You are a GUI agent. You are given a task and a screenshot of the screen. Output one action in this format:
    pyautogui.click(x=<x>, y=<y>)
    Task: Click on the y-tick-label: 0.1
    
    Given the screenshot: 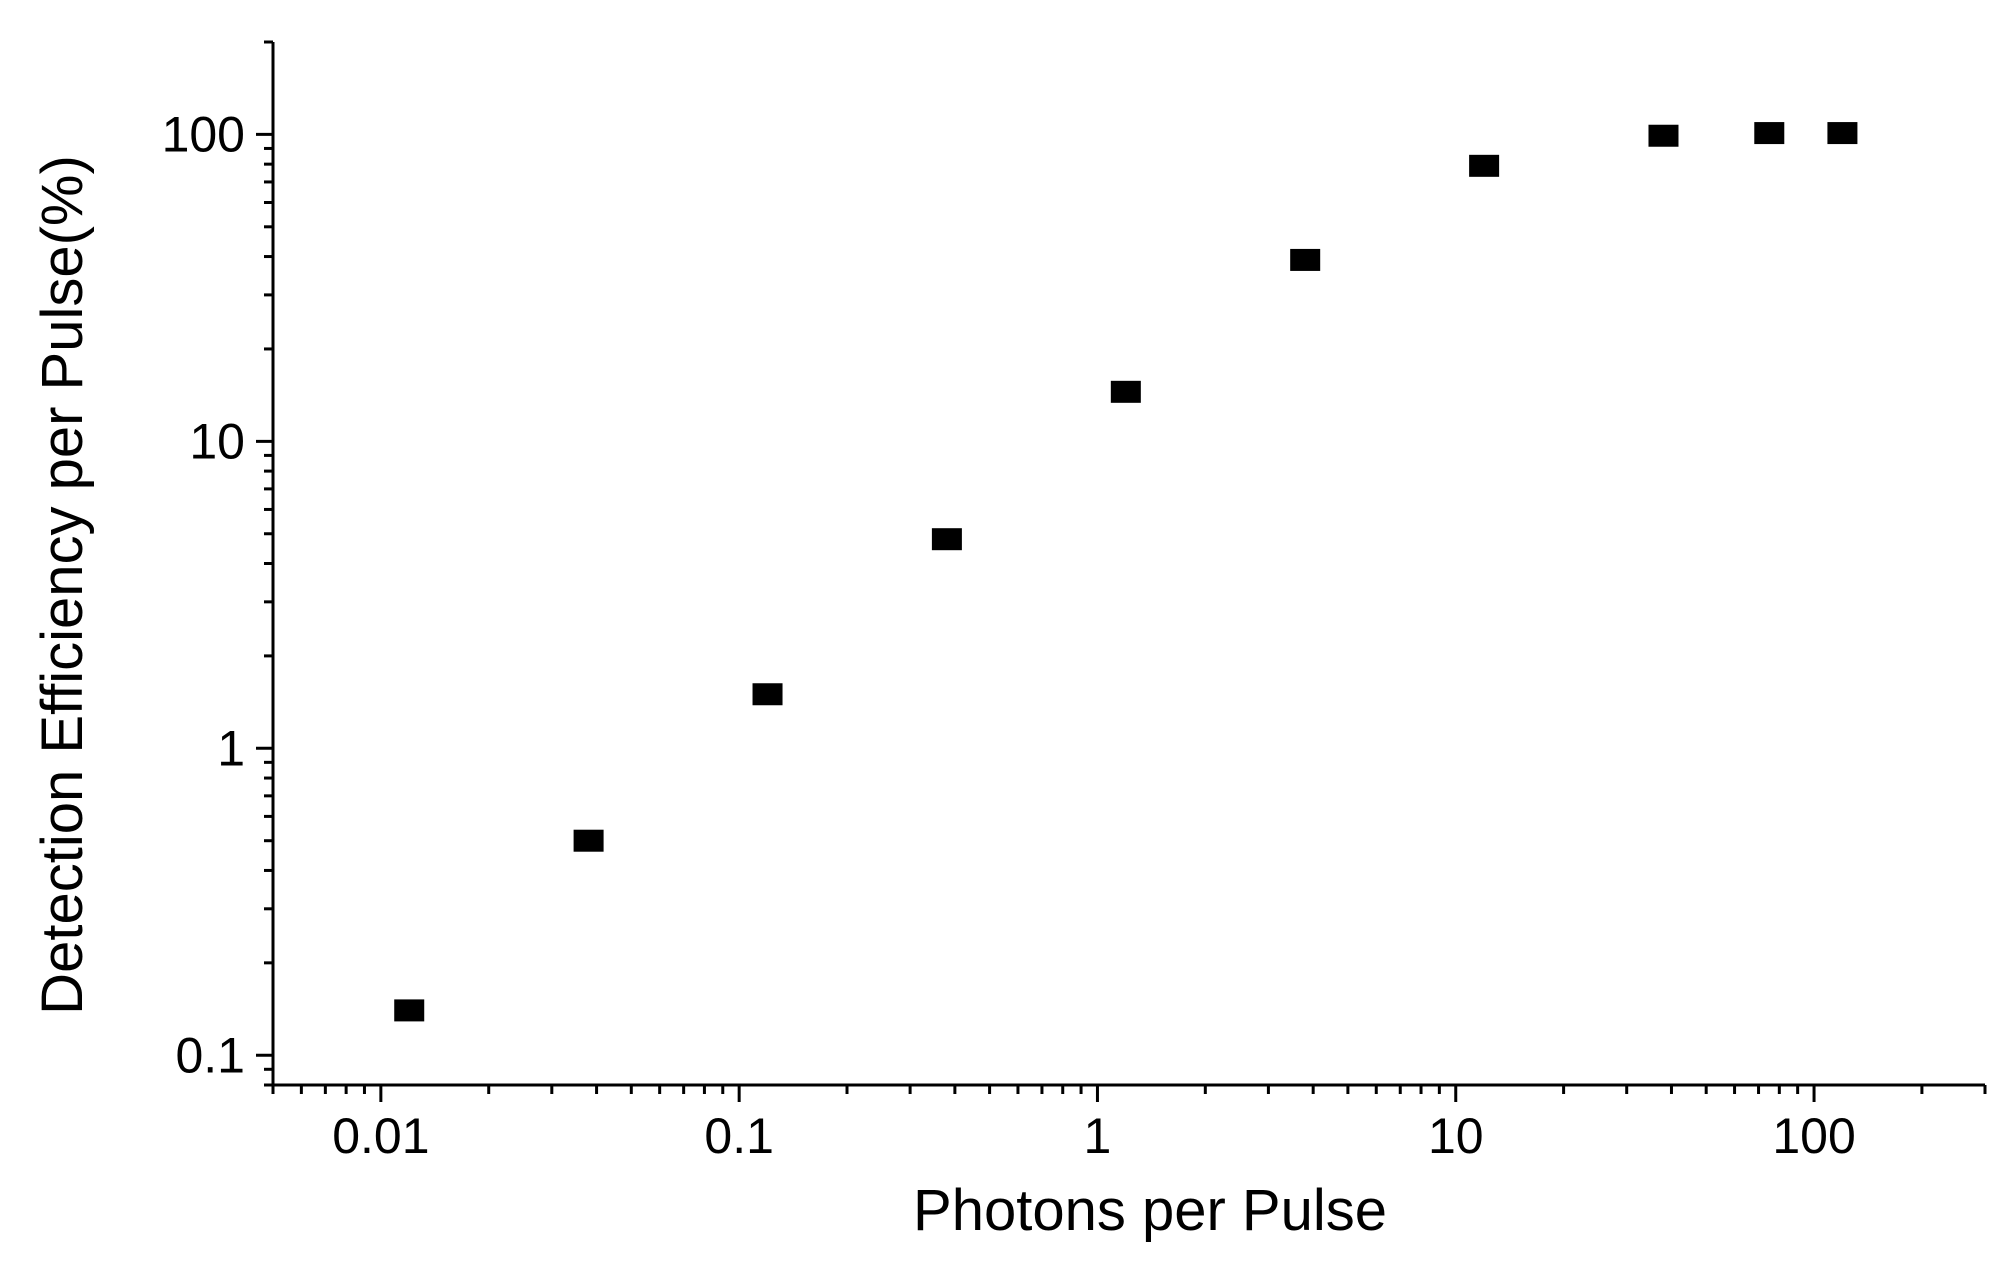 What is the action you would take?
    pyautogui.click(x=210, y=1055)
    